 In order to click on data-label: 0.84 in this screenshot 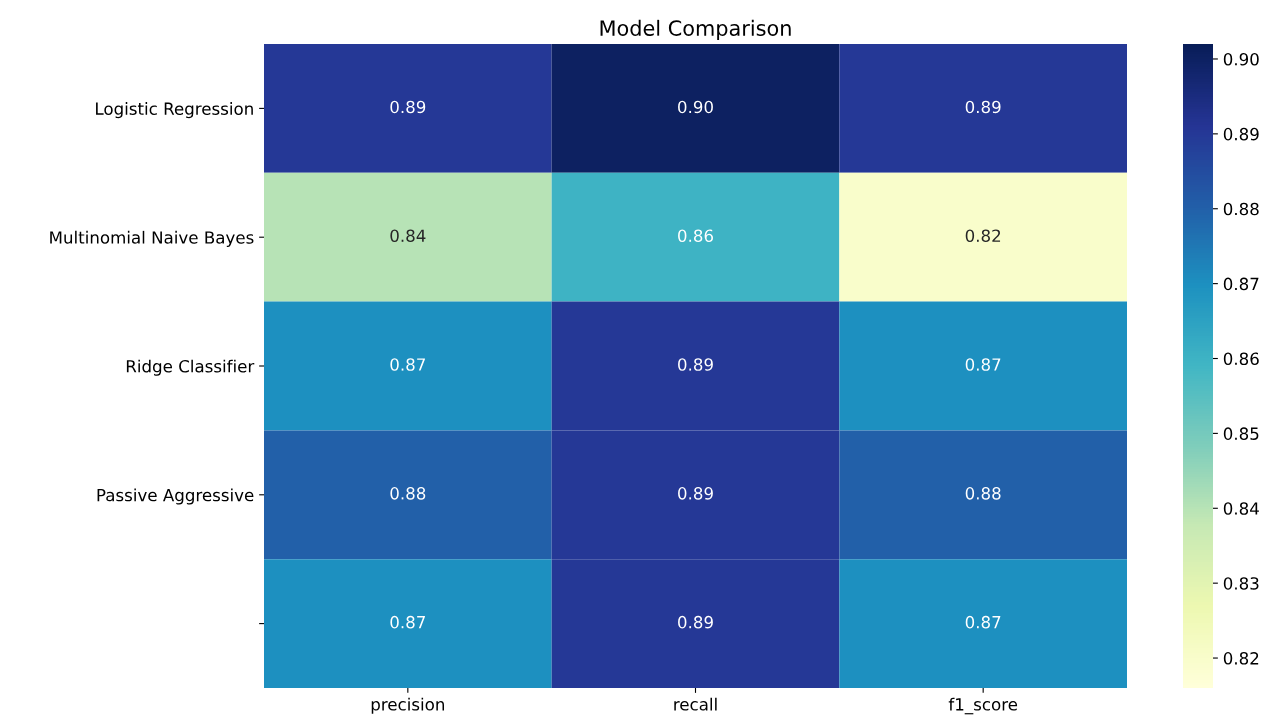, I will do `click(408, 236)`.